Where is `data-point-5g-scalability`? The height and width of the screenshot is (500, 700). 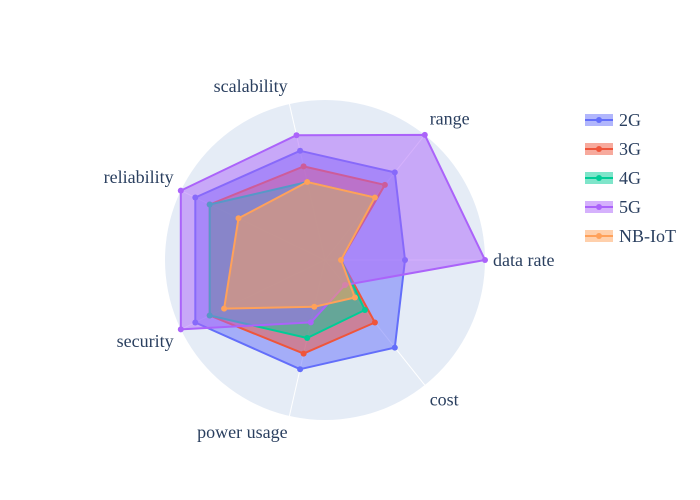
data-point-5g-scalability is located at coordinates (296, 135).